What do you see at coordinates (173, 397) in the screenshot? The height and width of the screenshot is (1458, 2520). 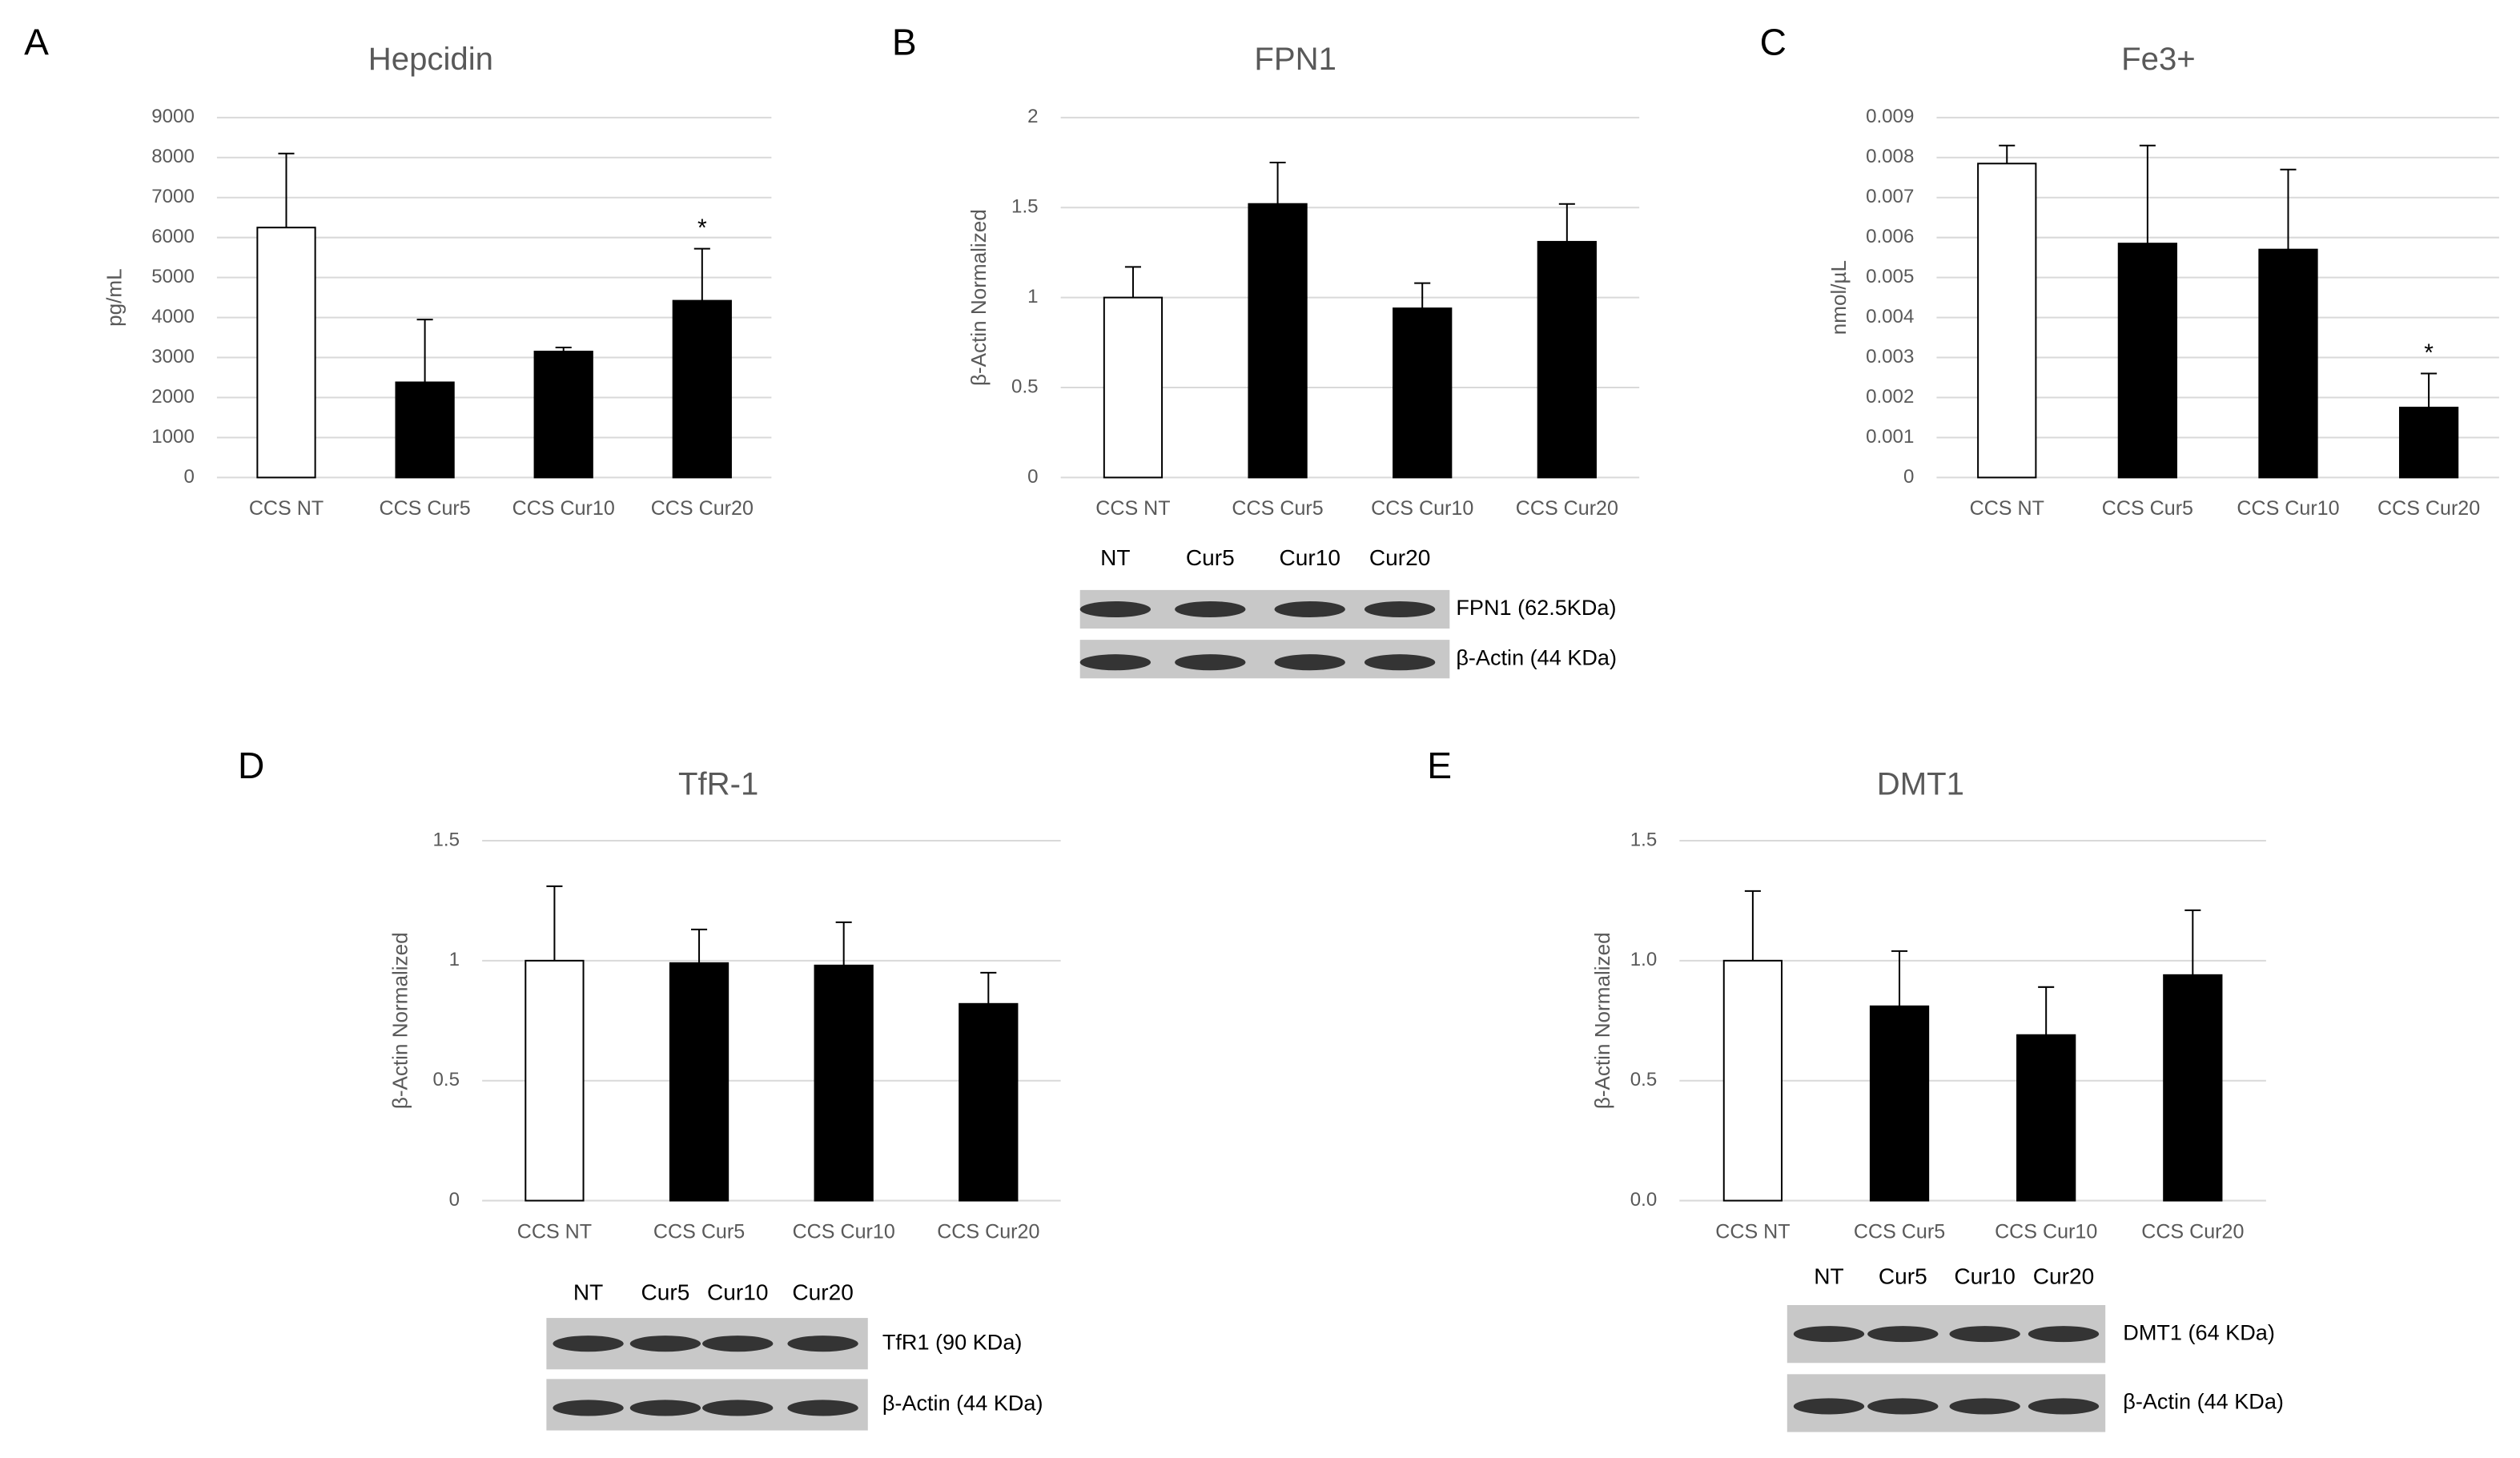 I see `y-tick-label: 2000` at bounding box center [173, 397].